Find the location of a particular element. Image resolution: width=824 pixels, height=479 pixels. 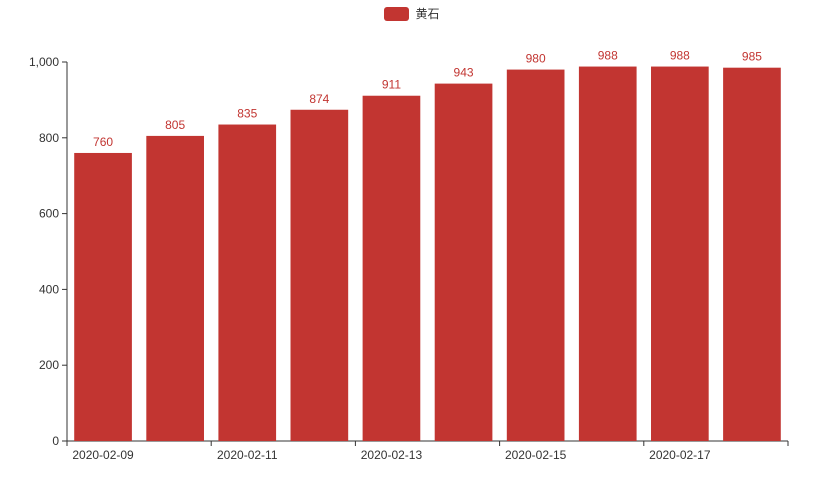

bar-value-label: 835 is located at coordinates (247, 114).